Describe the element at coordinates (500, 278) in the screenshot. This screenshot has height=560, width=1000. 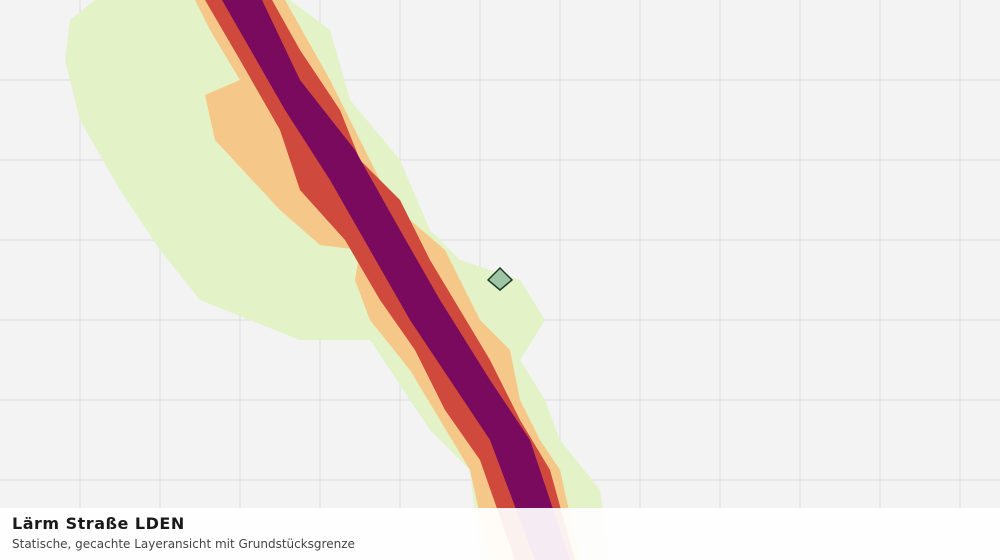
I see `parcel-boundary` at that location.